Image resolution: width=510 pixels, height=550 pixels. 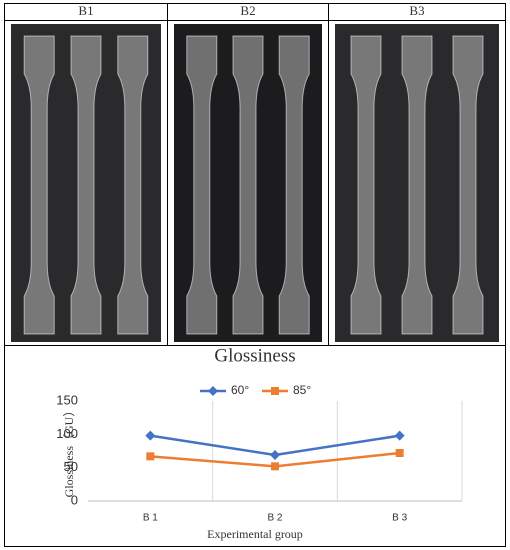 What do you see at coordinates (302, 390) in the screenshot?
I see `legend-label: 85°` at bounding box center [302, 390].